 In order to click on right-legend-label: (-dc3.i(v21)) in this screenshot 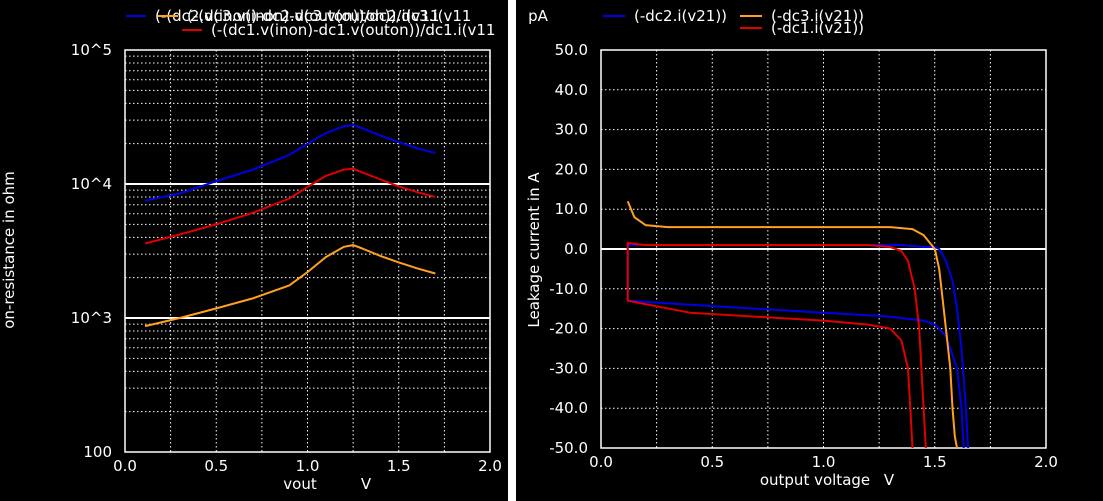, I will do `click(817, 16)`.